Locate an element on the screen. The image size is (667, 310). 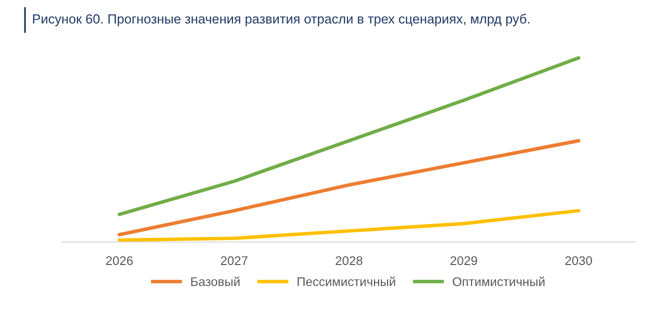
legend-label: Пессимистичный is located at coordinates (347, 281).